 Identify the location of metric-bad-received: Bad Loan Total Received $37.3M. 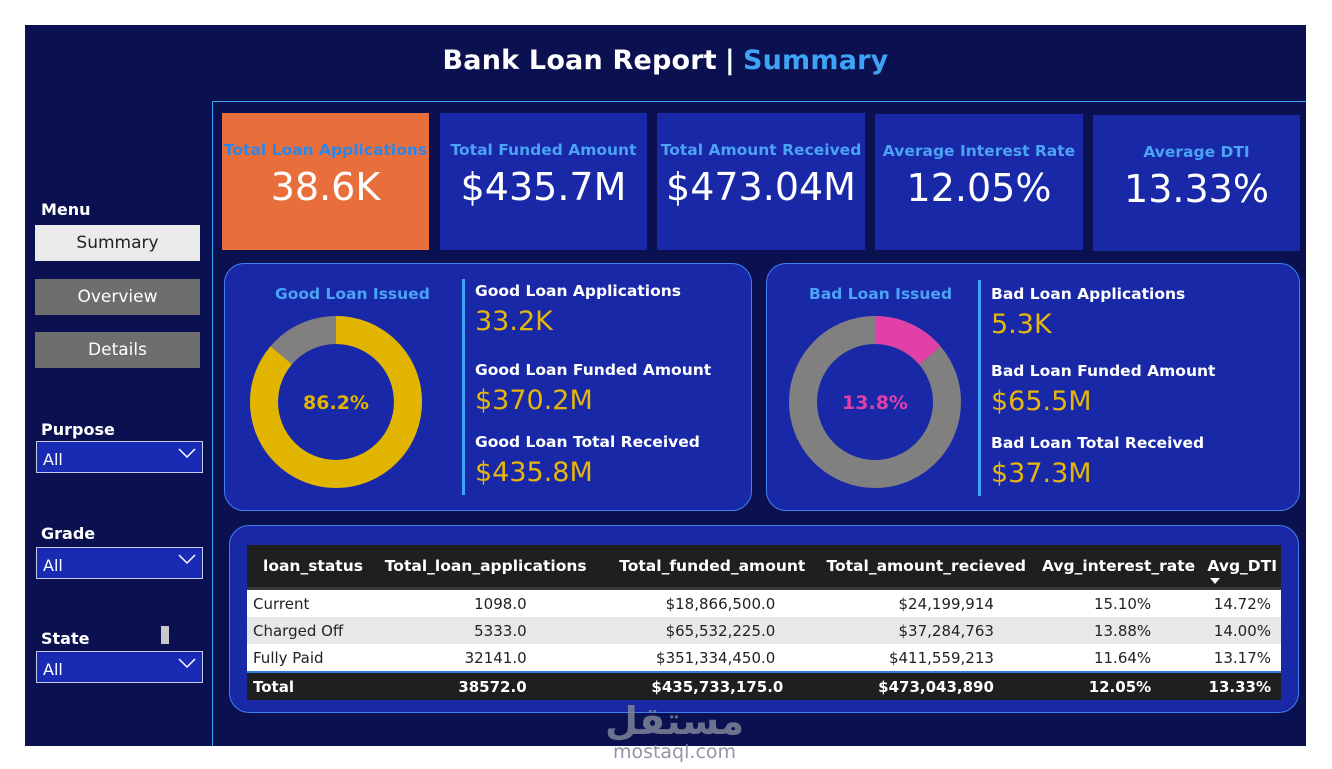
(1141, 460).